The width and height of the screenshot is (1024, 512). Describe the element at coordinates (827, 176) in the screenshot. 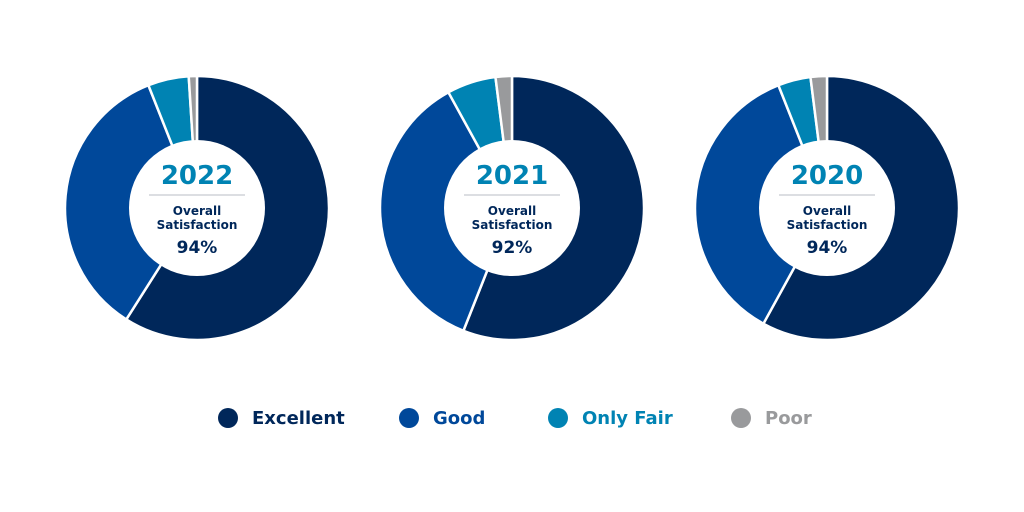

I see `chart-year-2020: 2020` at that location.